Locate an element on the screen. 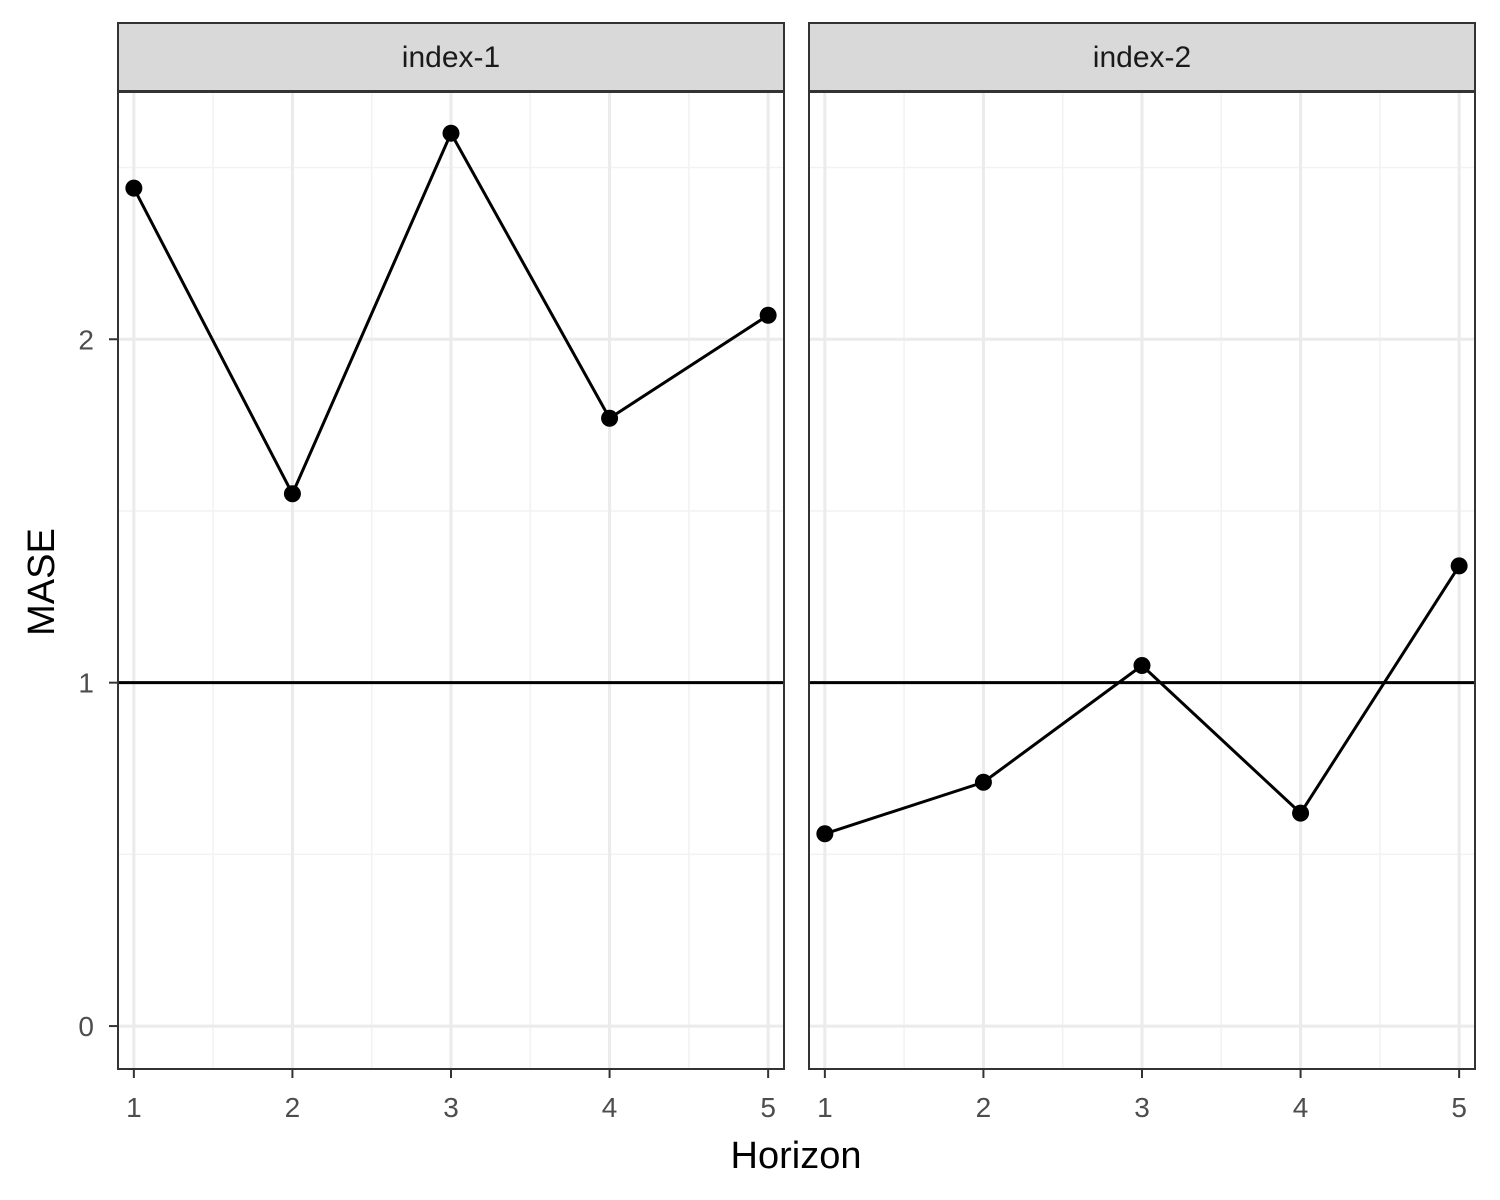 Image resolution: width=1500 pixels, height=1200 pixels. y-tick-label: 2 is located at coordinates (86, 339).